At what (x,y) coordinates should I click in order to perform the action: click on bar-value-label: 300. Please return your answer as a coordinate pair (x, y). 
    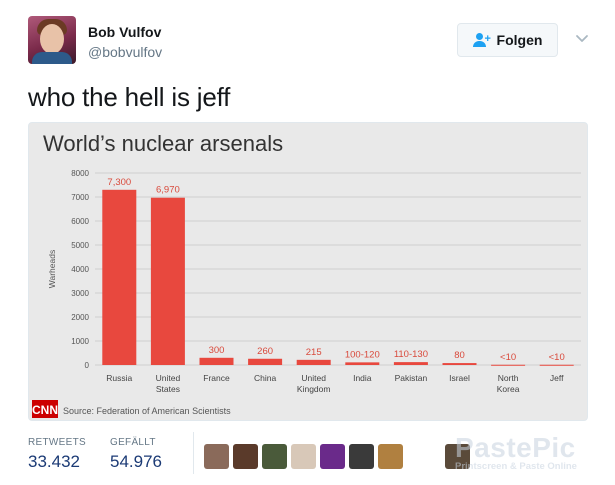
    Looking at the image, I should click on (217, 350).